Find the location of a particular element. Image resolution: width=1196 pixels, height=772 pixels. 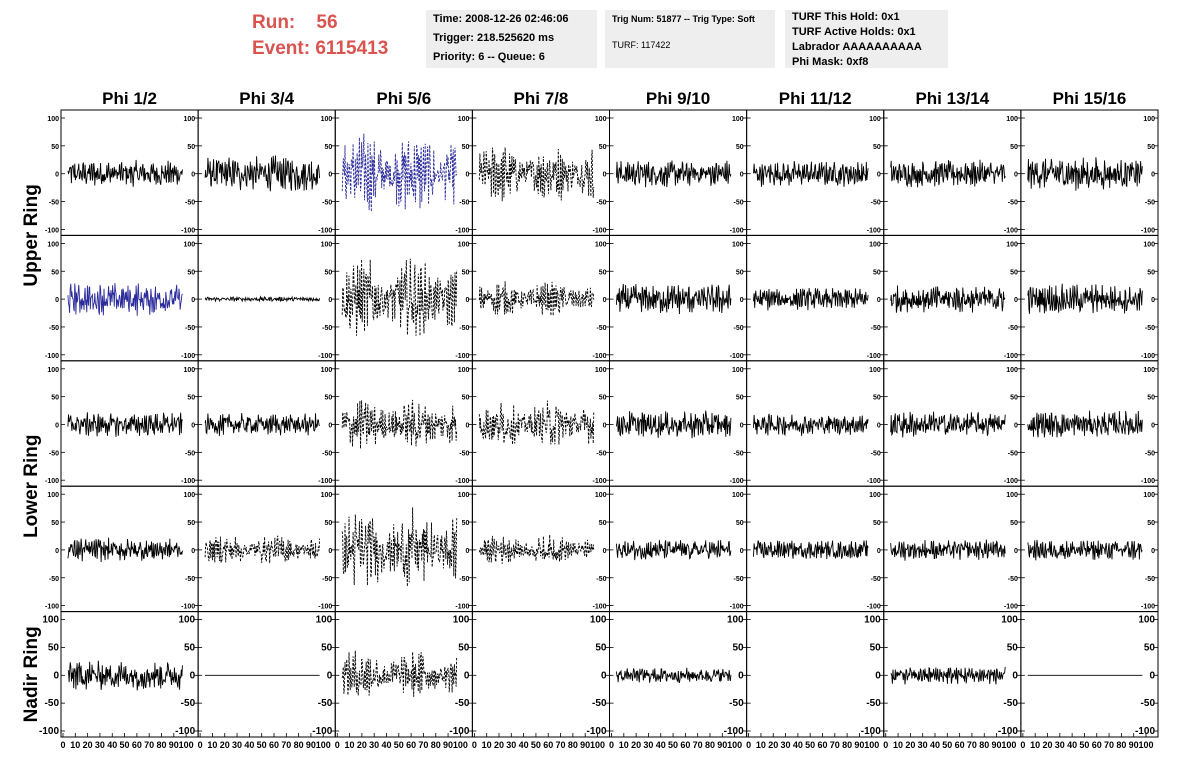

time-text: Time: 2008-12-26 02:46:06 is located at coordinates (501, 19).